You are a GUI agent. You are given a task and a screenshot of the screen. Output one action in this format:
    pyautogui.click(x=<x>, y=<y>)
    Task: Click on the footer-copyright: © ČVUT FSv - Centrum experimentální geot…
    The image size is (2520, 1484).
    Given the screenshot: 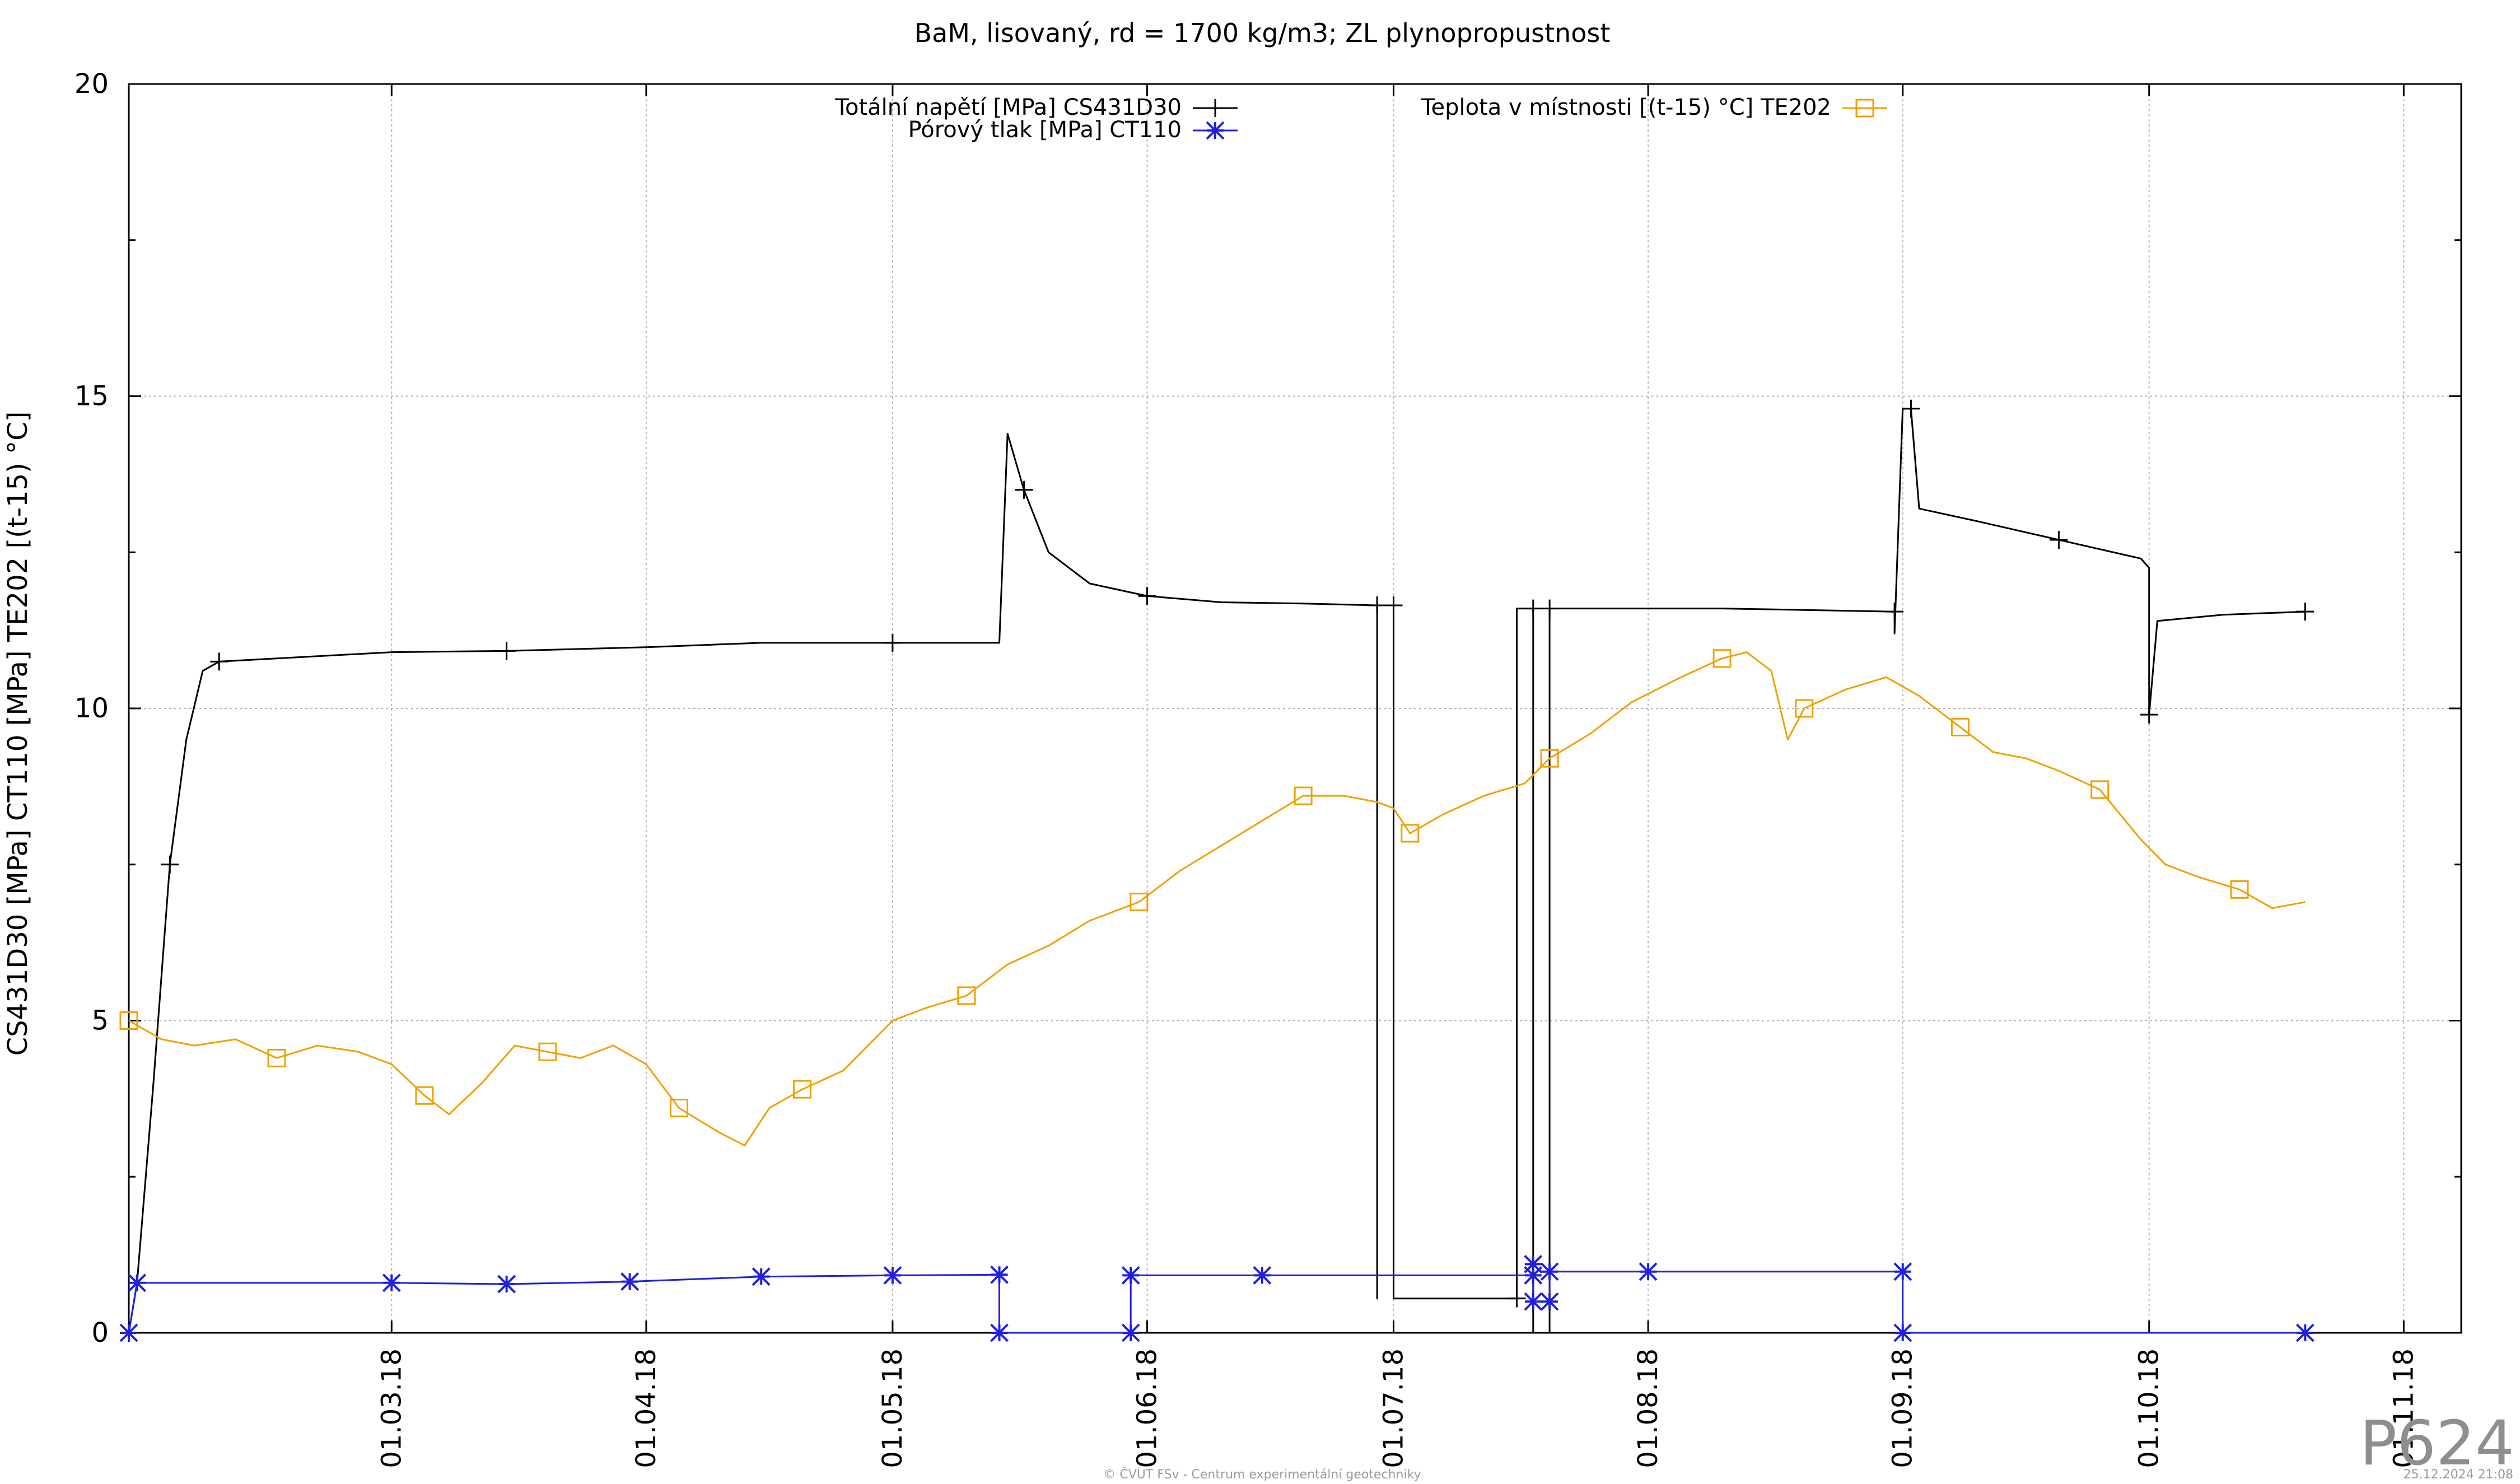 What is the action you would take?
    pyautogui.click(x=1262, y=1474)
    